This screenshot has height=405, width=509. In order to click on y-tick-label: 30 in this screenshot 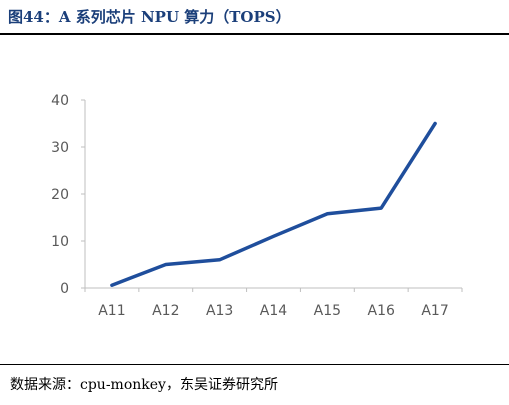, I will do `click(60, 148)`.